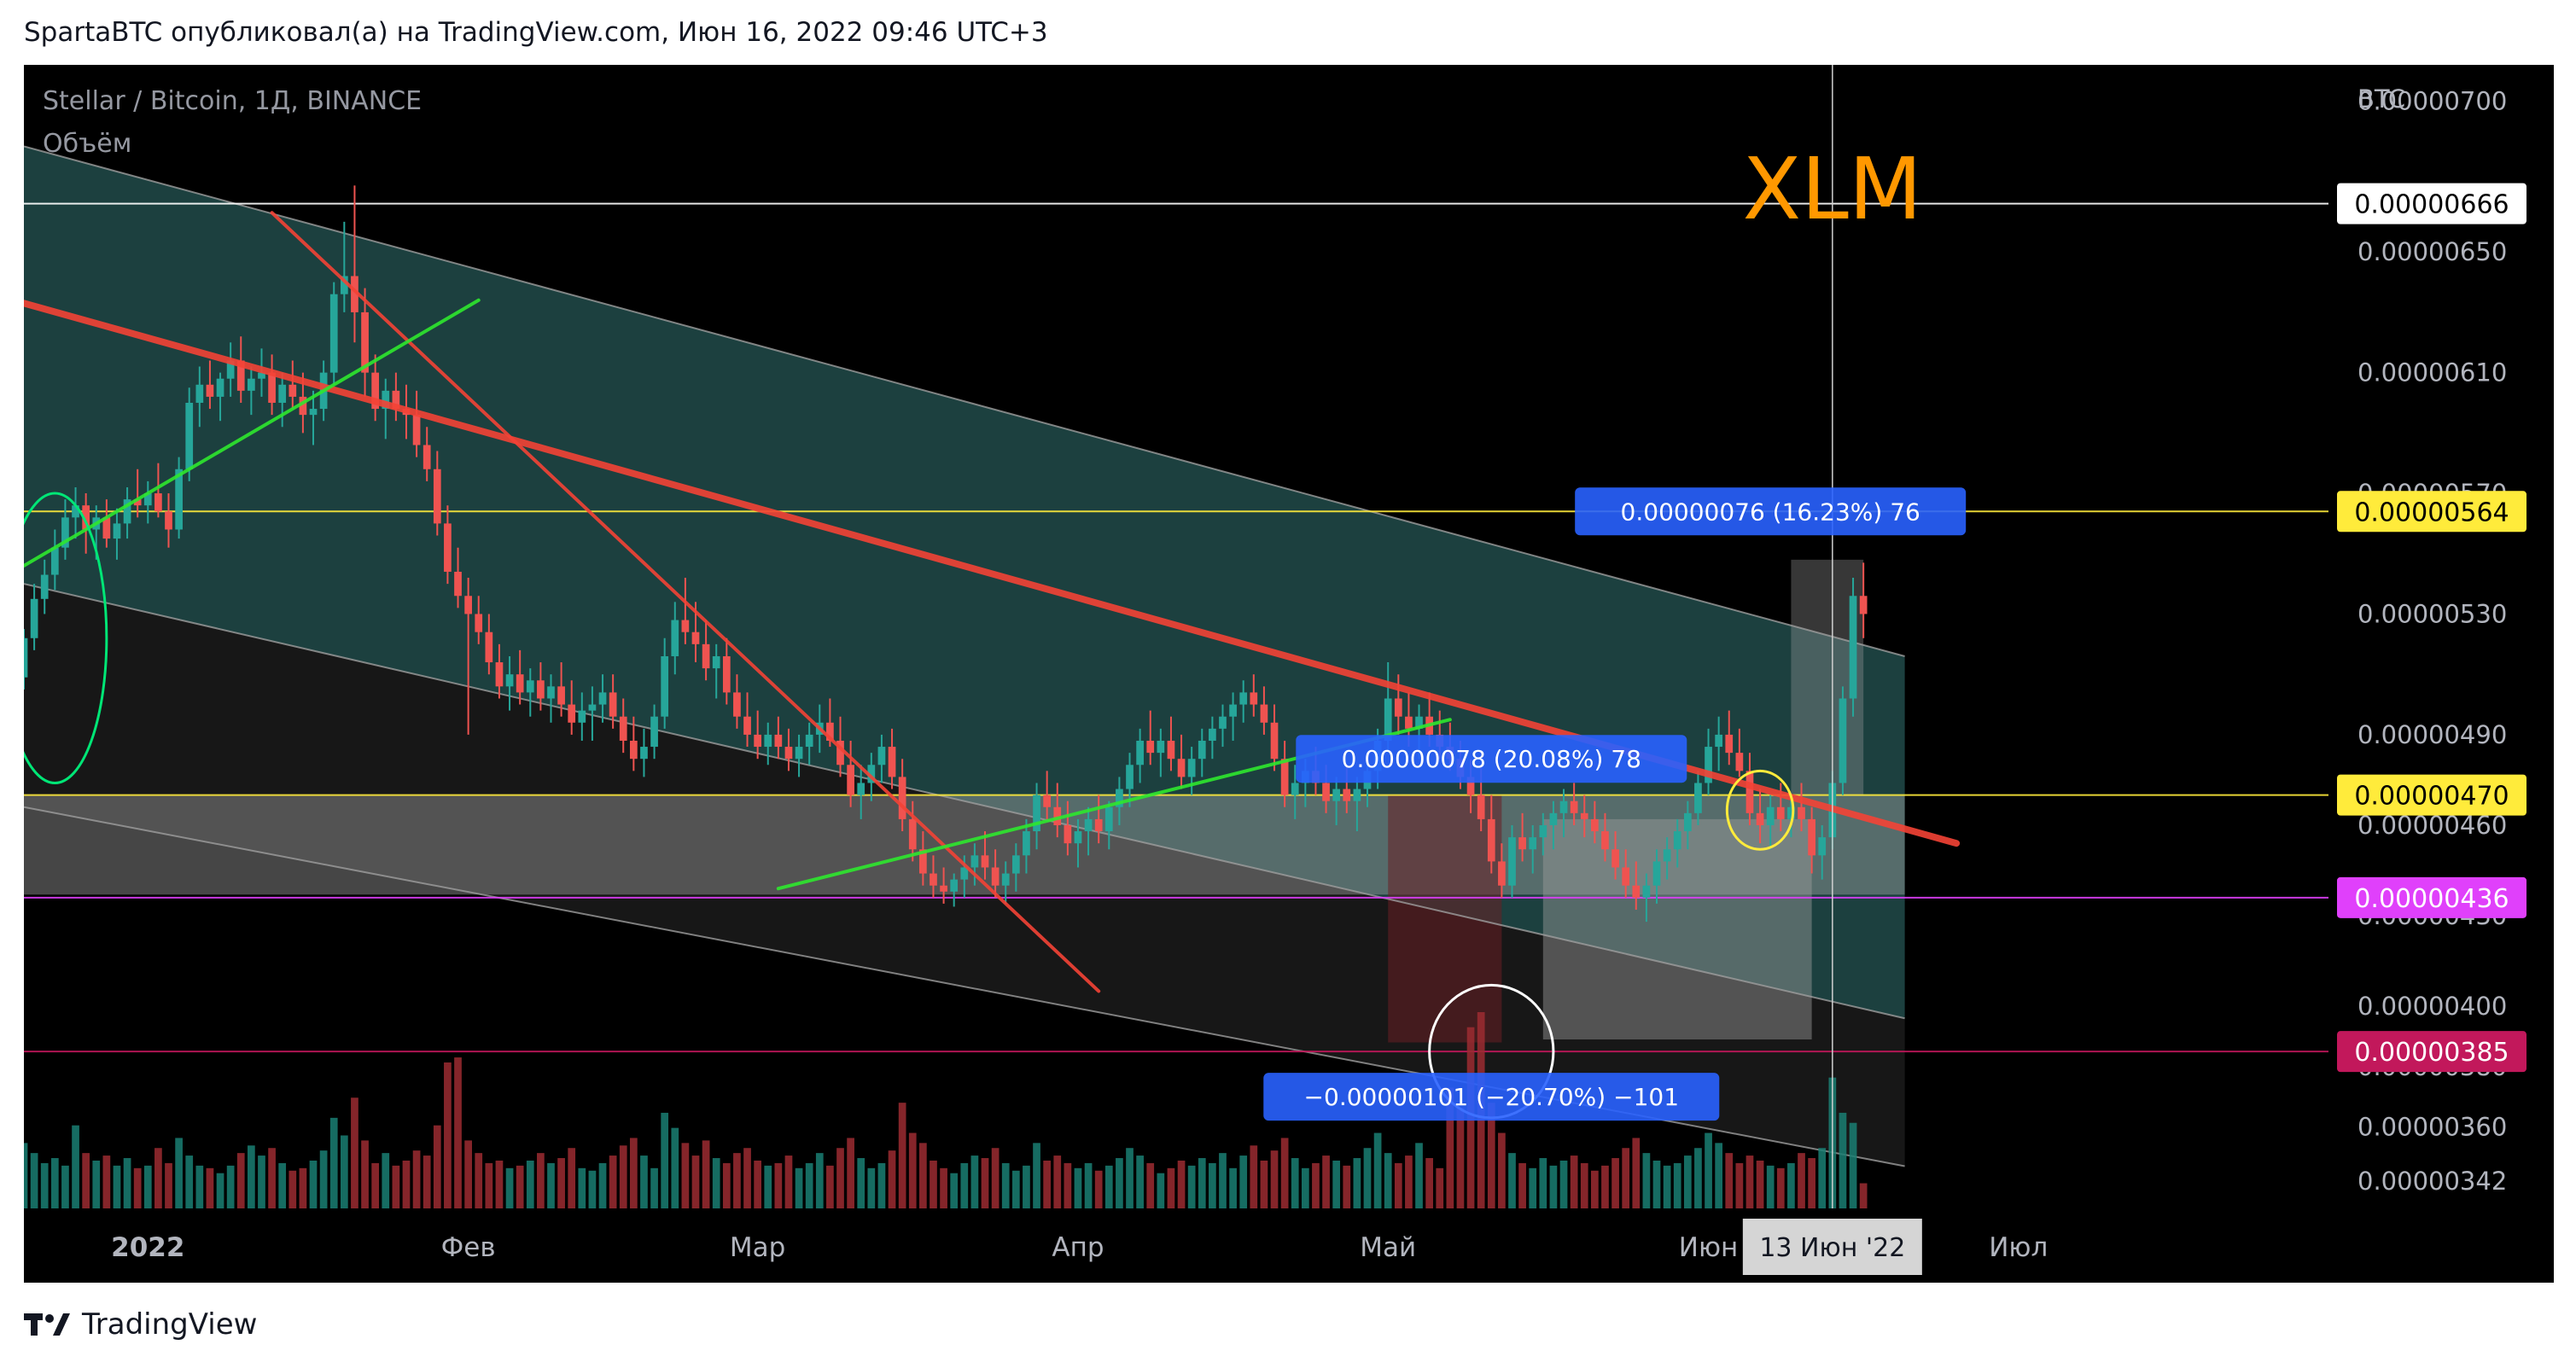  I want to click on time-tick-label: Мар, so click(757, 1247).